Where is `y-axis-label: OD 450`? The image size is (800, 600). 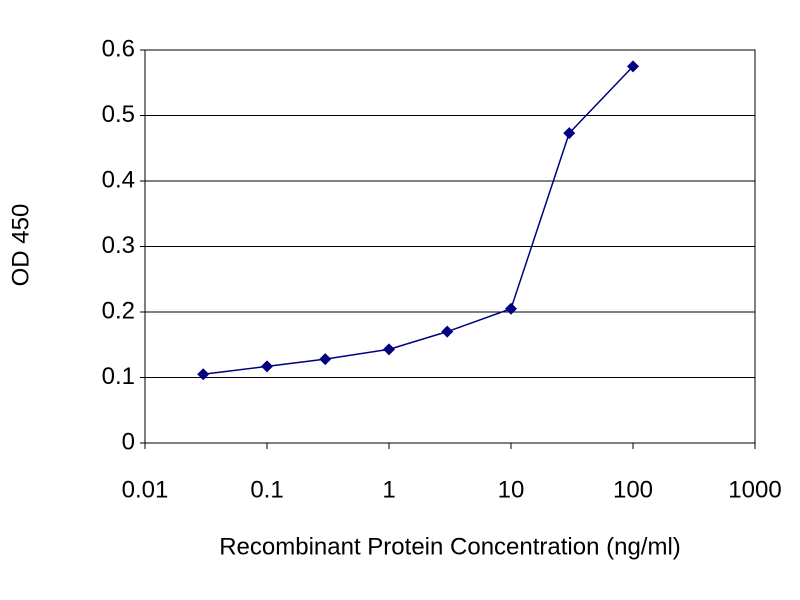
y-axis-label: OD 450 is located at coordinates (20, 245).